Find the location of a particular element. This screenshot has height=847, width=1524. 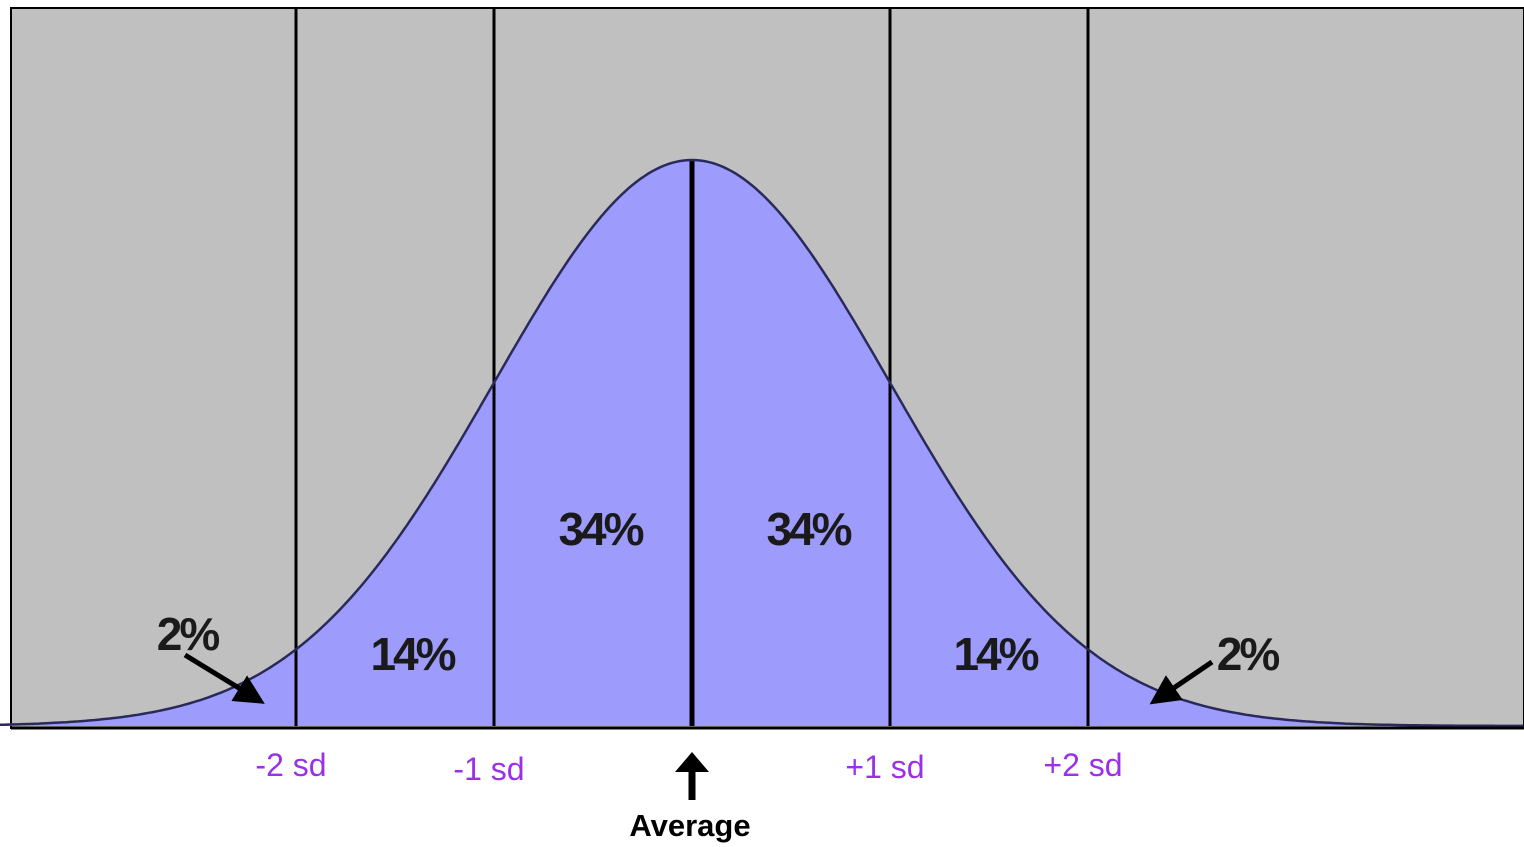

sd-tick-label: +1 sd is located at coordinates (884, 767).